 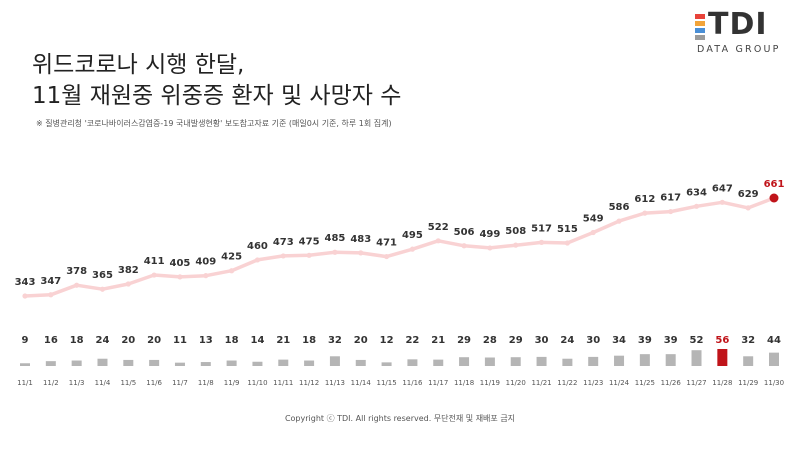 What do you see at coordinates (154, 261) in the screenshot?
I see `patient-value-label: 411` at bounding box center [154, 261].